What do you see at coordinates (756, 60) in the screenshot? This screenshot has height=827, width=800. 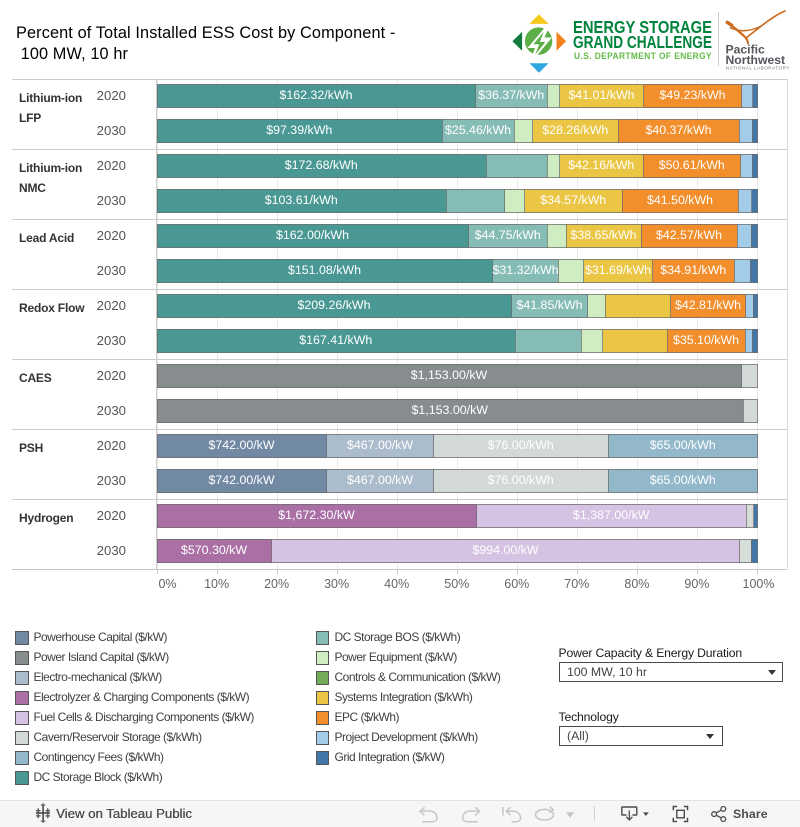 I see `svg-text: Northwest` at bounding box center [756, 60].